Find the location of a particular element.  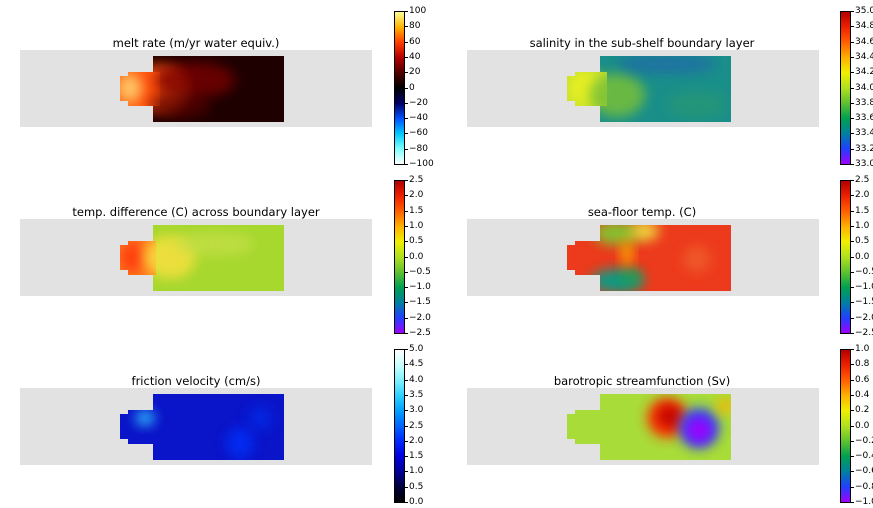

colorbar-tick-label: 3.5 is located at coordinates (416, 394).